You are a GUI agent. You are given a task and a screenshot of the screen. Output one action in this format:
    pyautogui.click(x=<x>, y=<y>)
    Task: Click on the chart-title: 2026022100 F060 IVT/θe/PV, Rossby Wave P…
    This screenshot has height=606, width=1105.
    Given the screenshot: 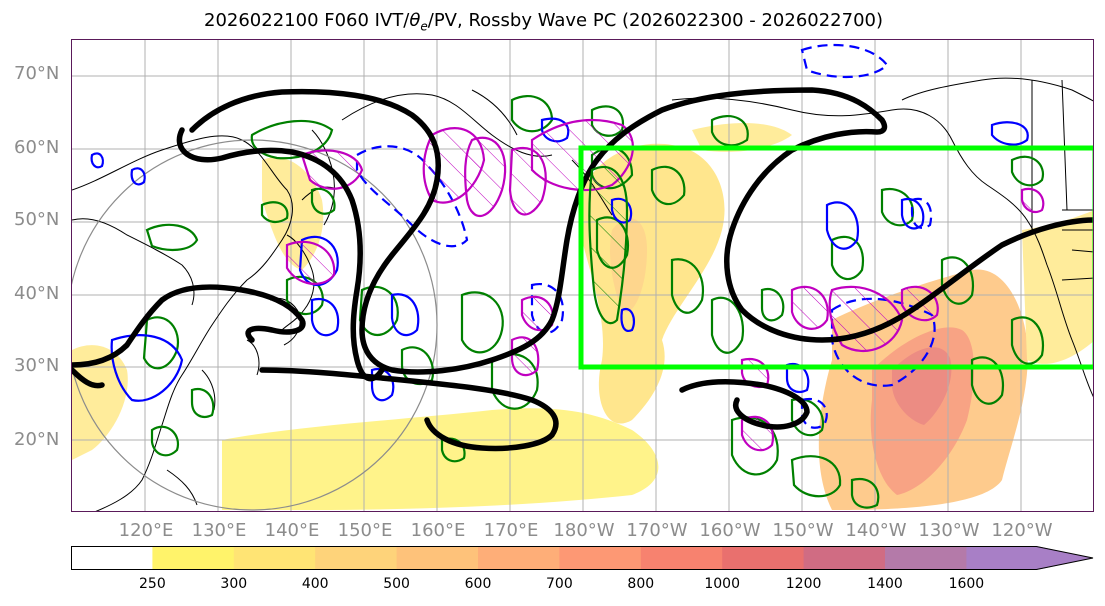 What is the action you would take?
    pyautogui.click(x=544, y=22)
    